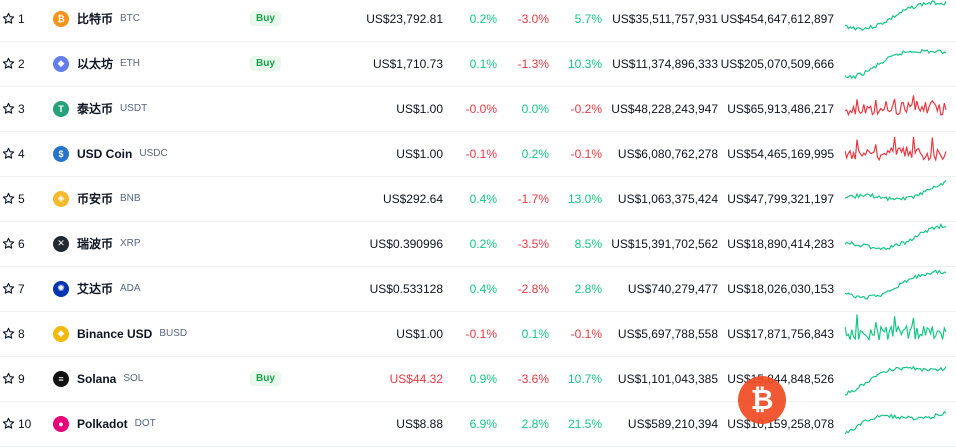 Image resolution: width=956 pixels, height=447 pixels. I want to click on coin-name: 泰达币, so click(95, 109).